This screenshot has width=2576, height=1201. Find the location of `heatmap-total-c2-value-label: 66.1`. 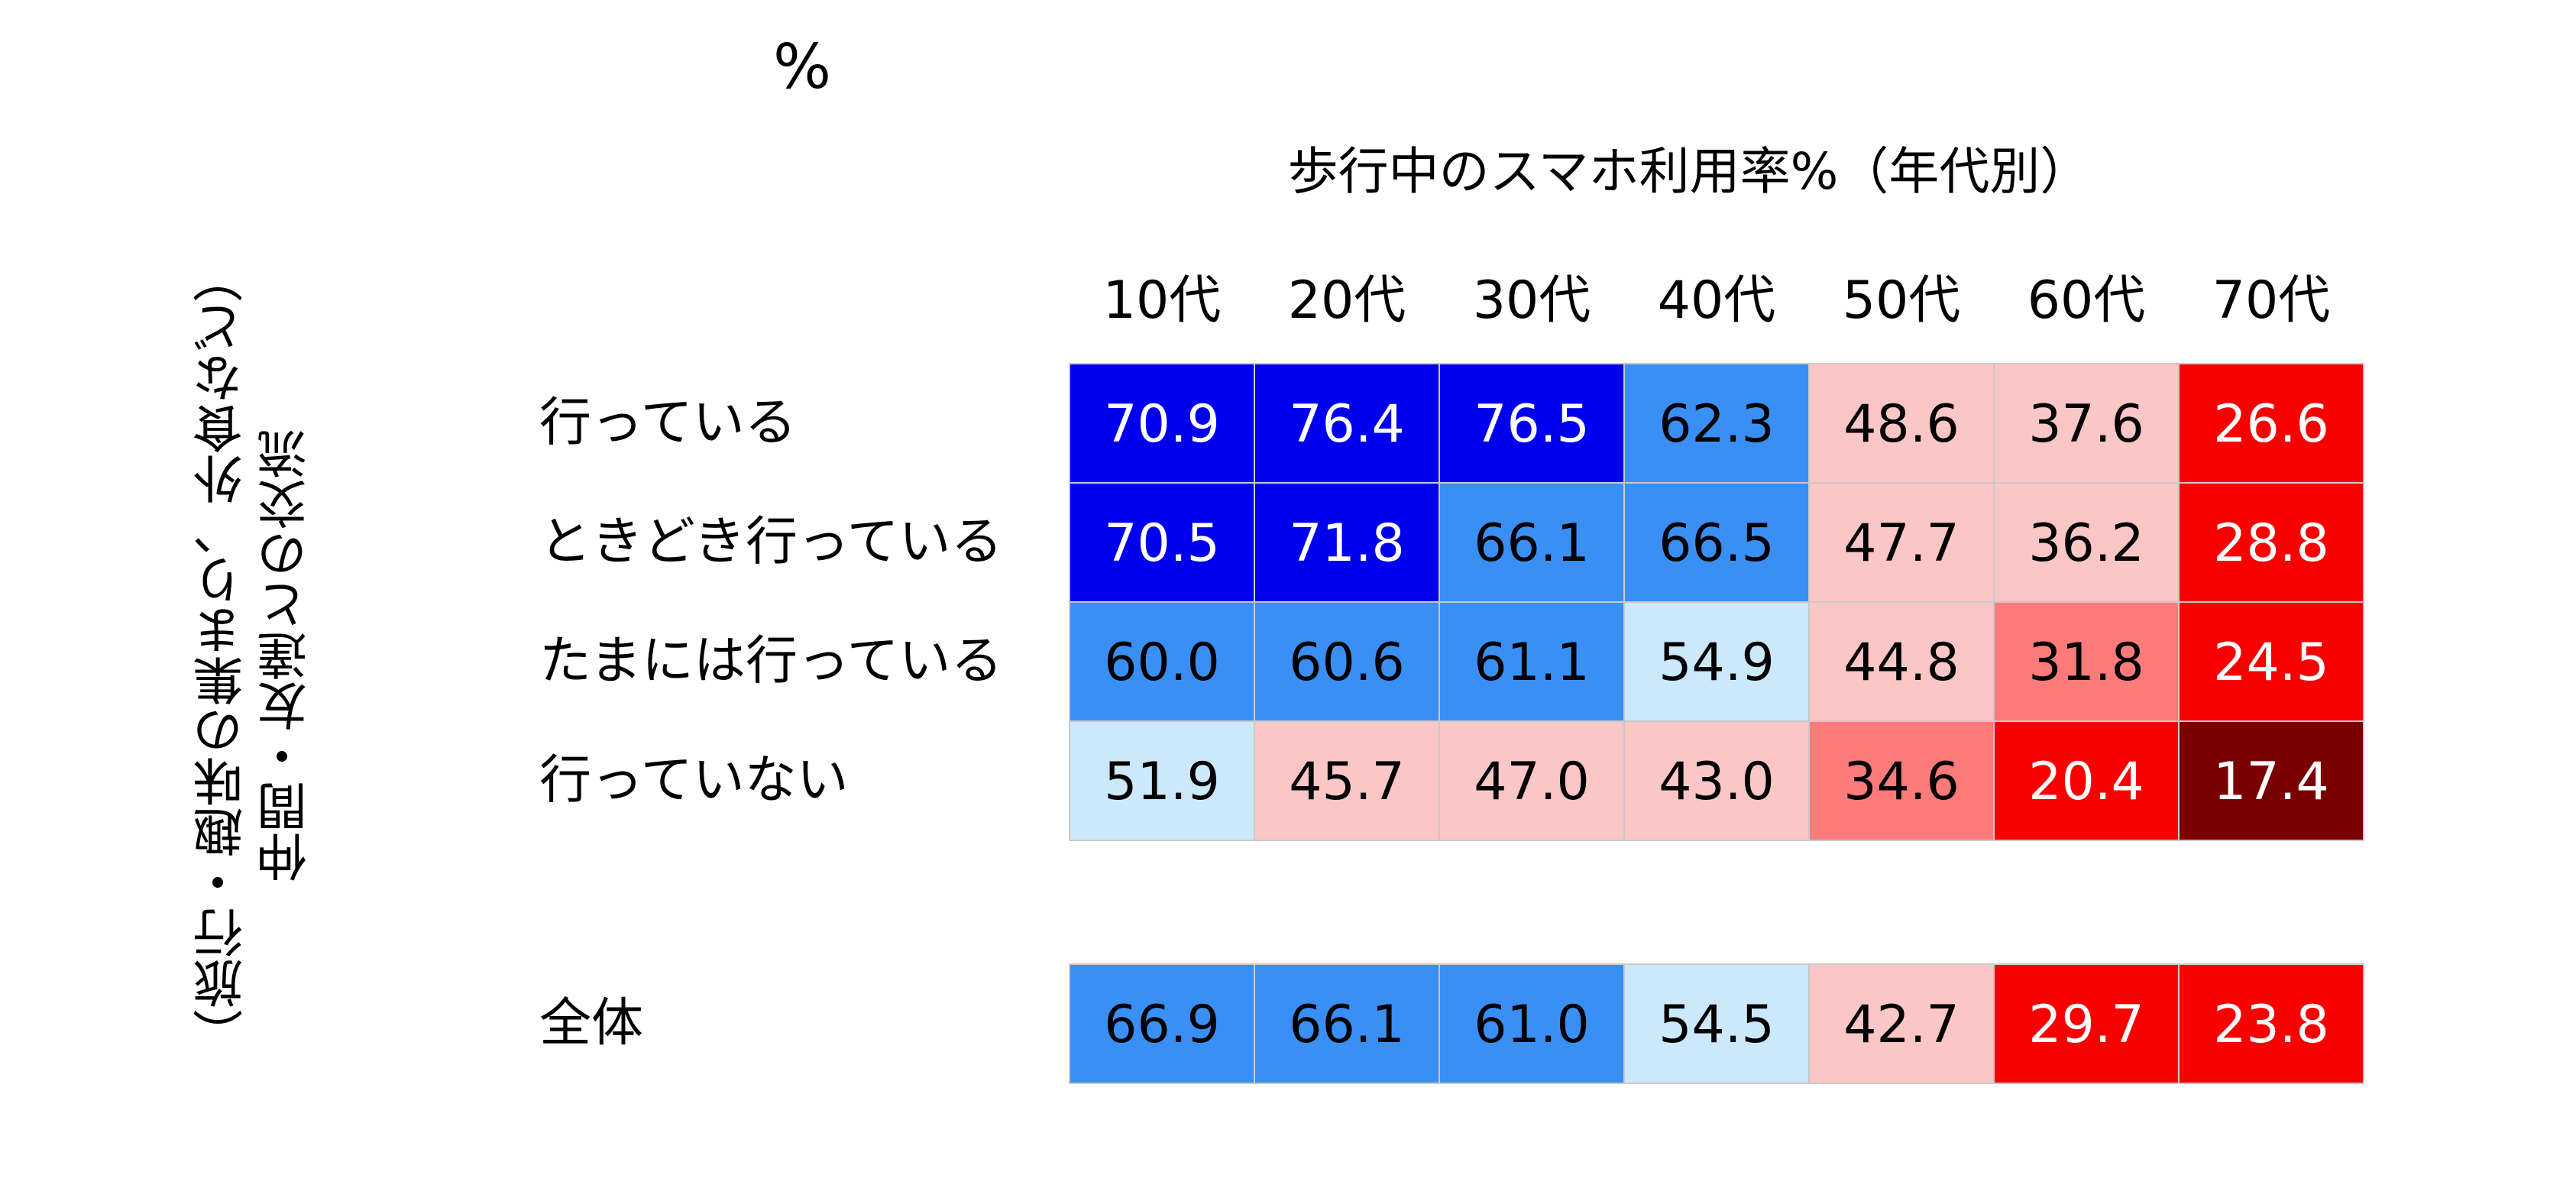

heatmap-total-c2-value-label: 66.1 is located at coordinates (1346, 1025).